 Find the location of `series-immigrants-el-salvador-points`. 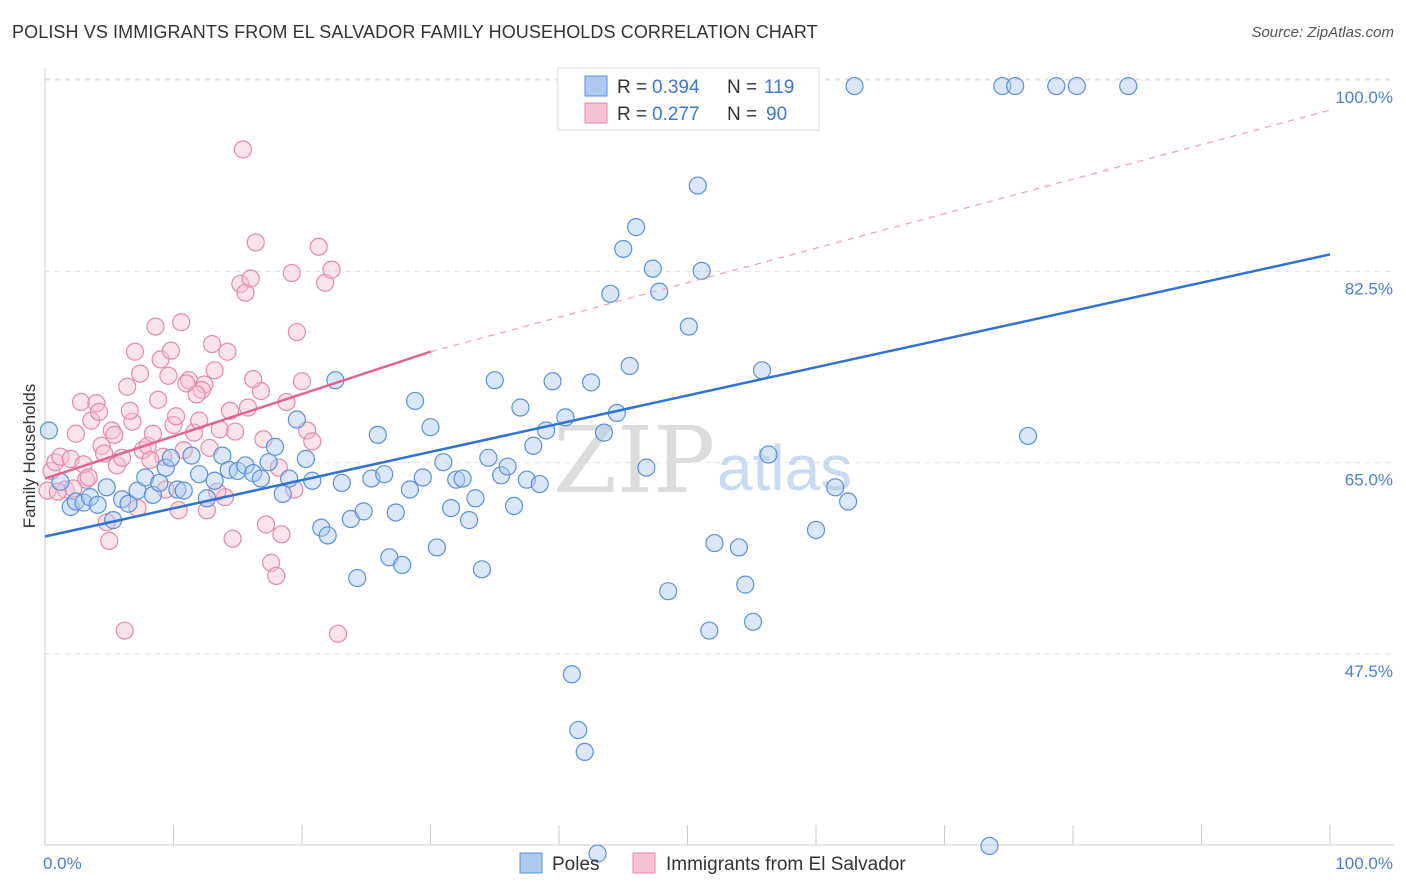

series-immigrants-el-salvador-points is located at coordinates (193, 391).